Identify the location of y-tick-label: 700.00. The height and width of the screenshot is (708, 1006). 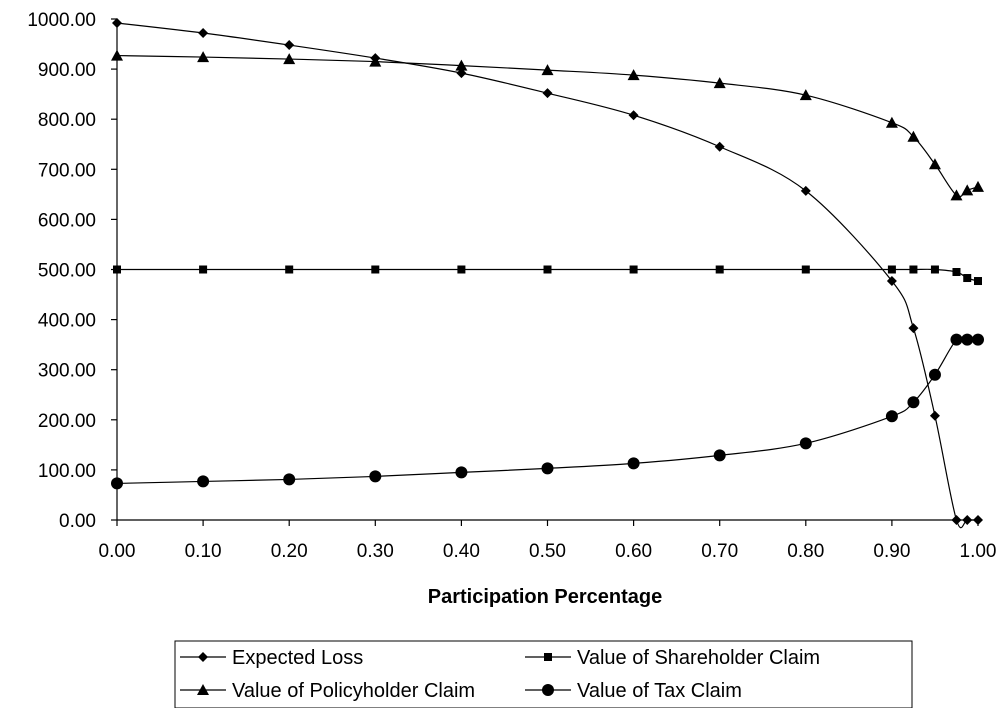
(67, 170).